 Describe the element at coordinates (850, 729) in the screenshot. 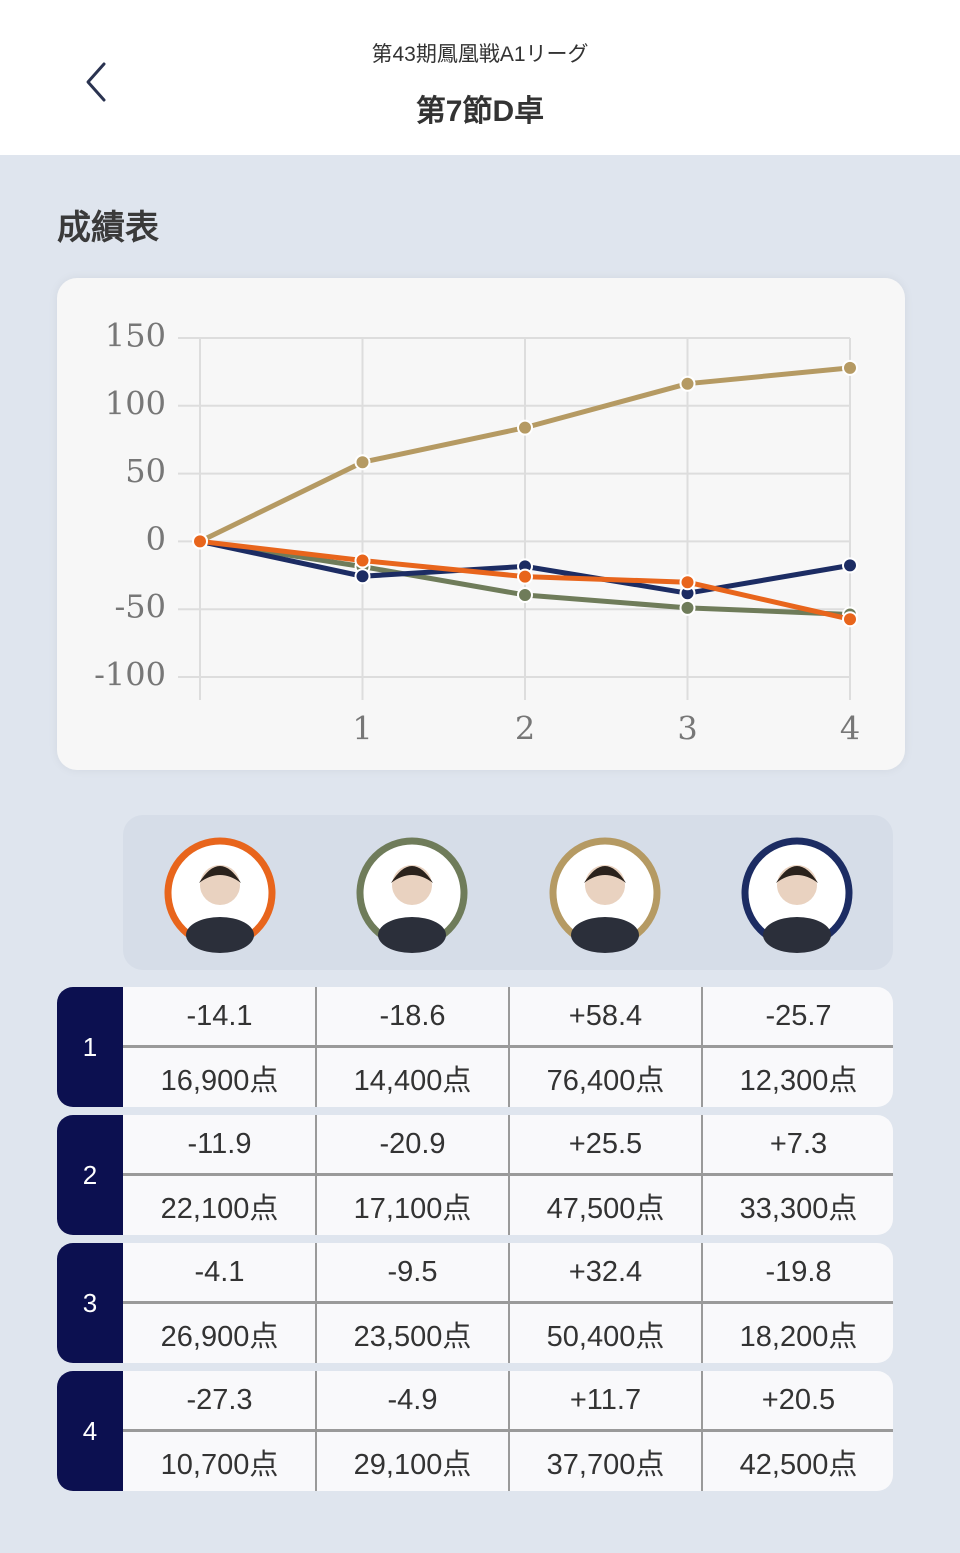

I see `x-tick-label: 4` at that location.